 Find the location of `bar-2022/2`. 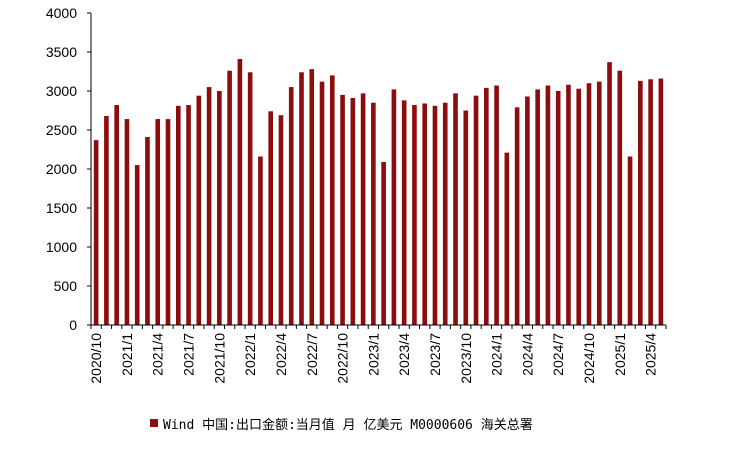

bar-2022/2 is located at coordinates (260, 240).